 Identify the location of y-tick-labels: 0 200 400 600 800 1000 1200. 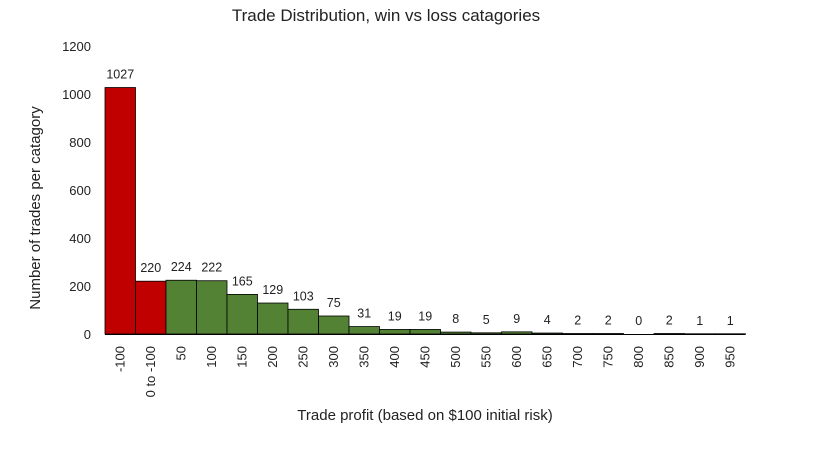
(76, 190).